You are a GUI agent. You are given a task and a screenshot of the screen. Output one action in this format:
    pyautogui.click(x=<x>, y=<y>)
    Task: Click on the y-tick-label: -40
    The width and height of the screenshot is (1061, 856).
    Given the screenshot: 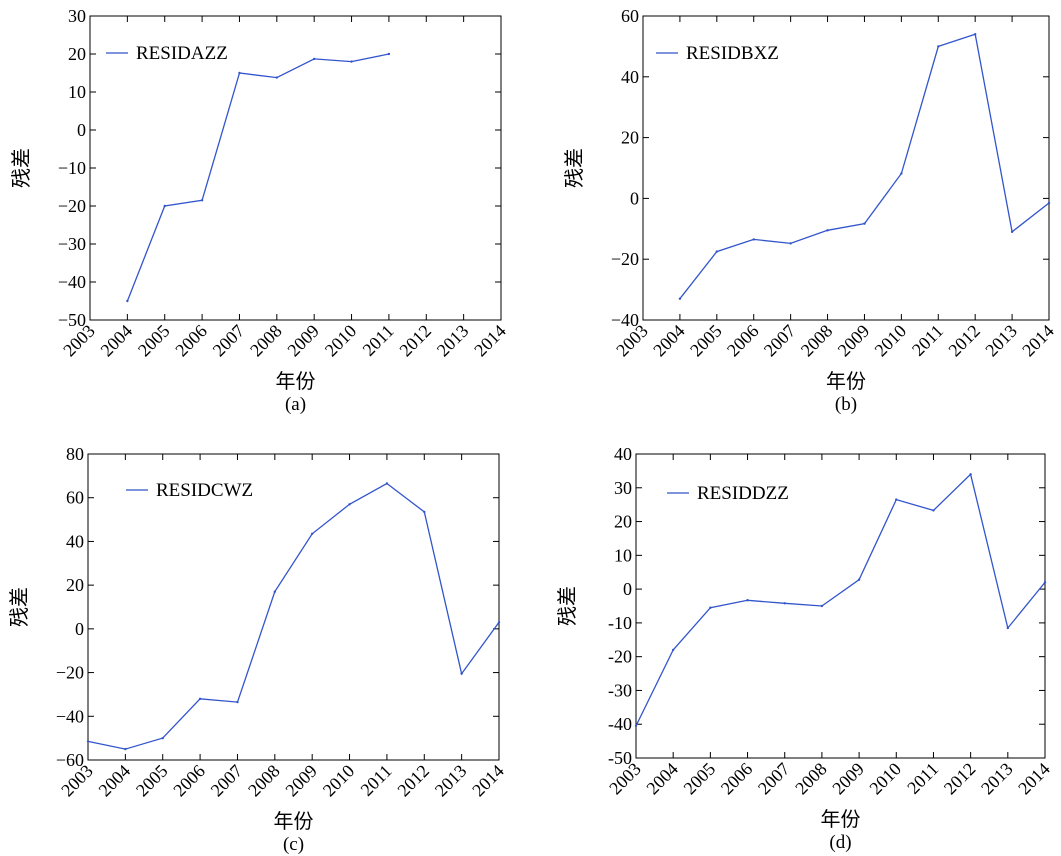 What is the action you would take?
    pyautogui.click(x=620, y=724)
    